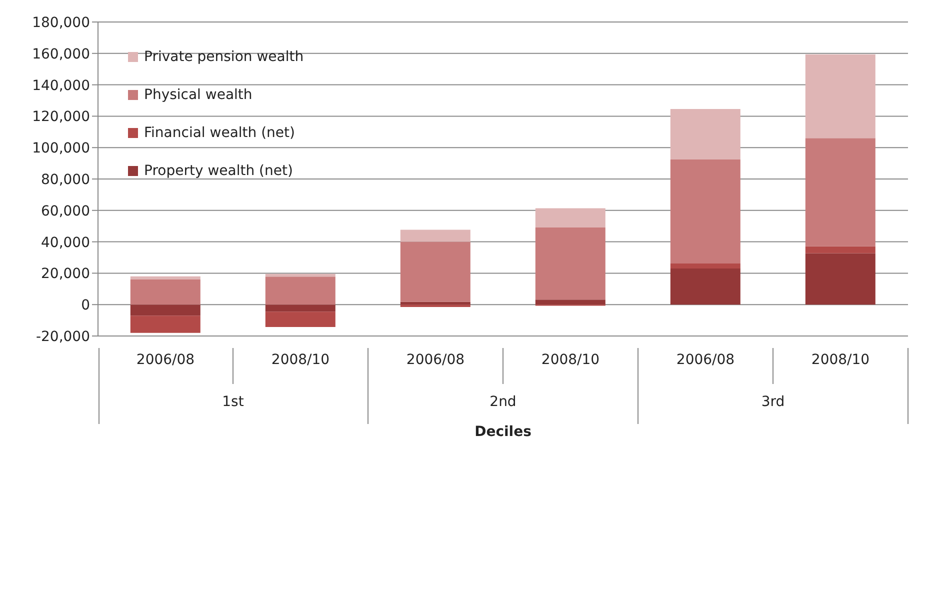 This screenshot has height=607, width=938. What do you see at coordinates (773, 402) in the screenshot?
I see `text: 3rd` at bounding box center [773, 402].